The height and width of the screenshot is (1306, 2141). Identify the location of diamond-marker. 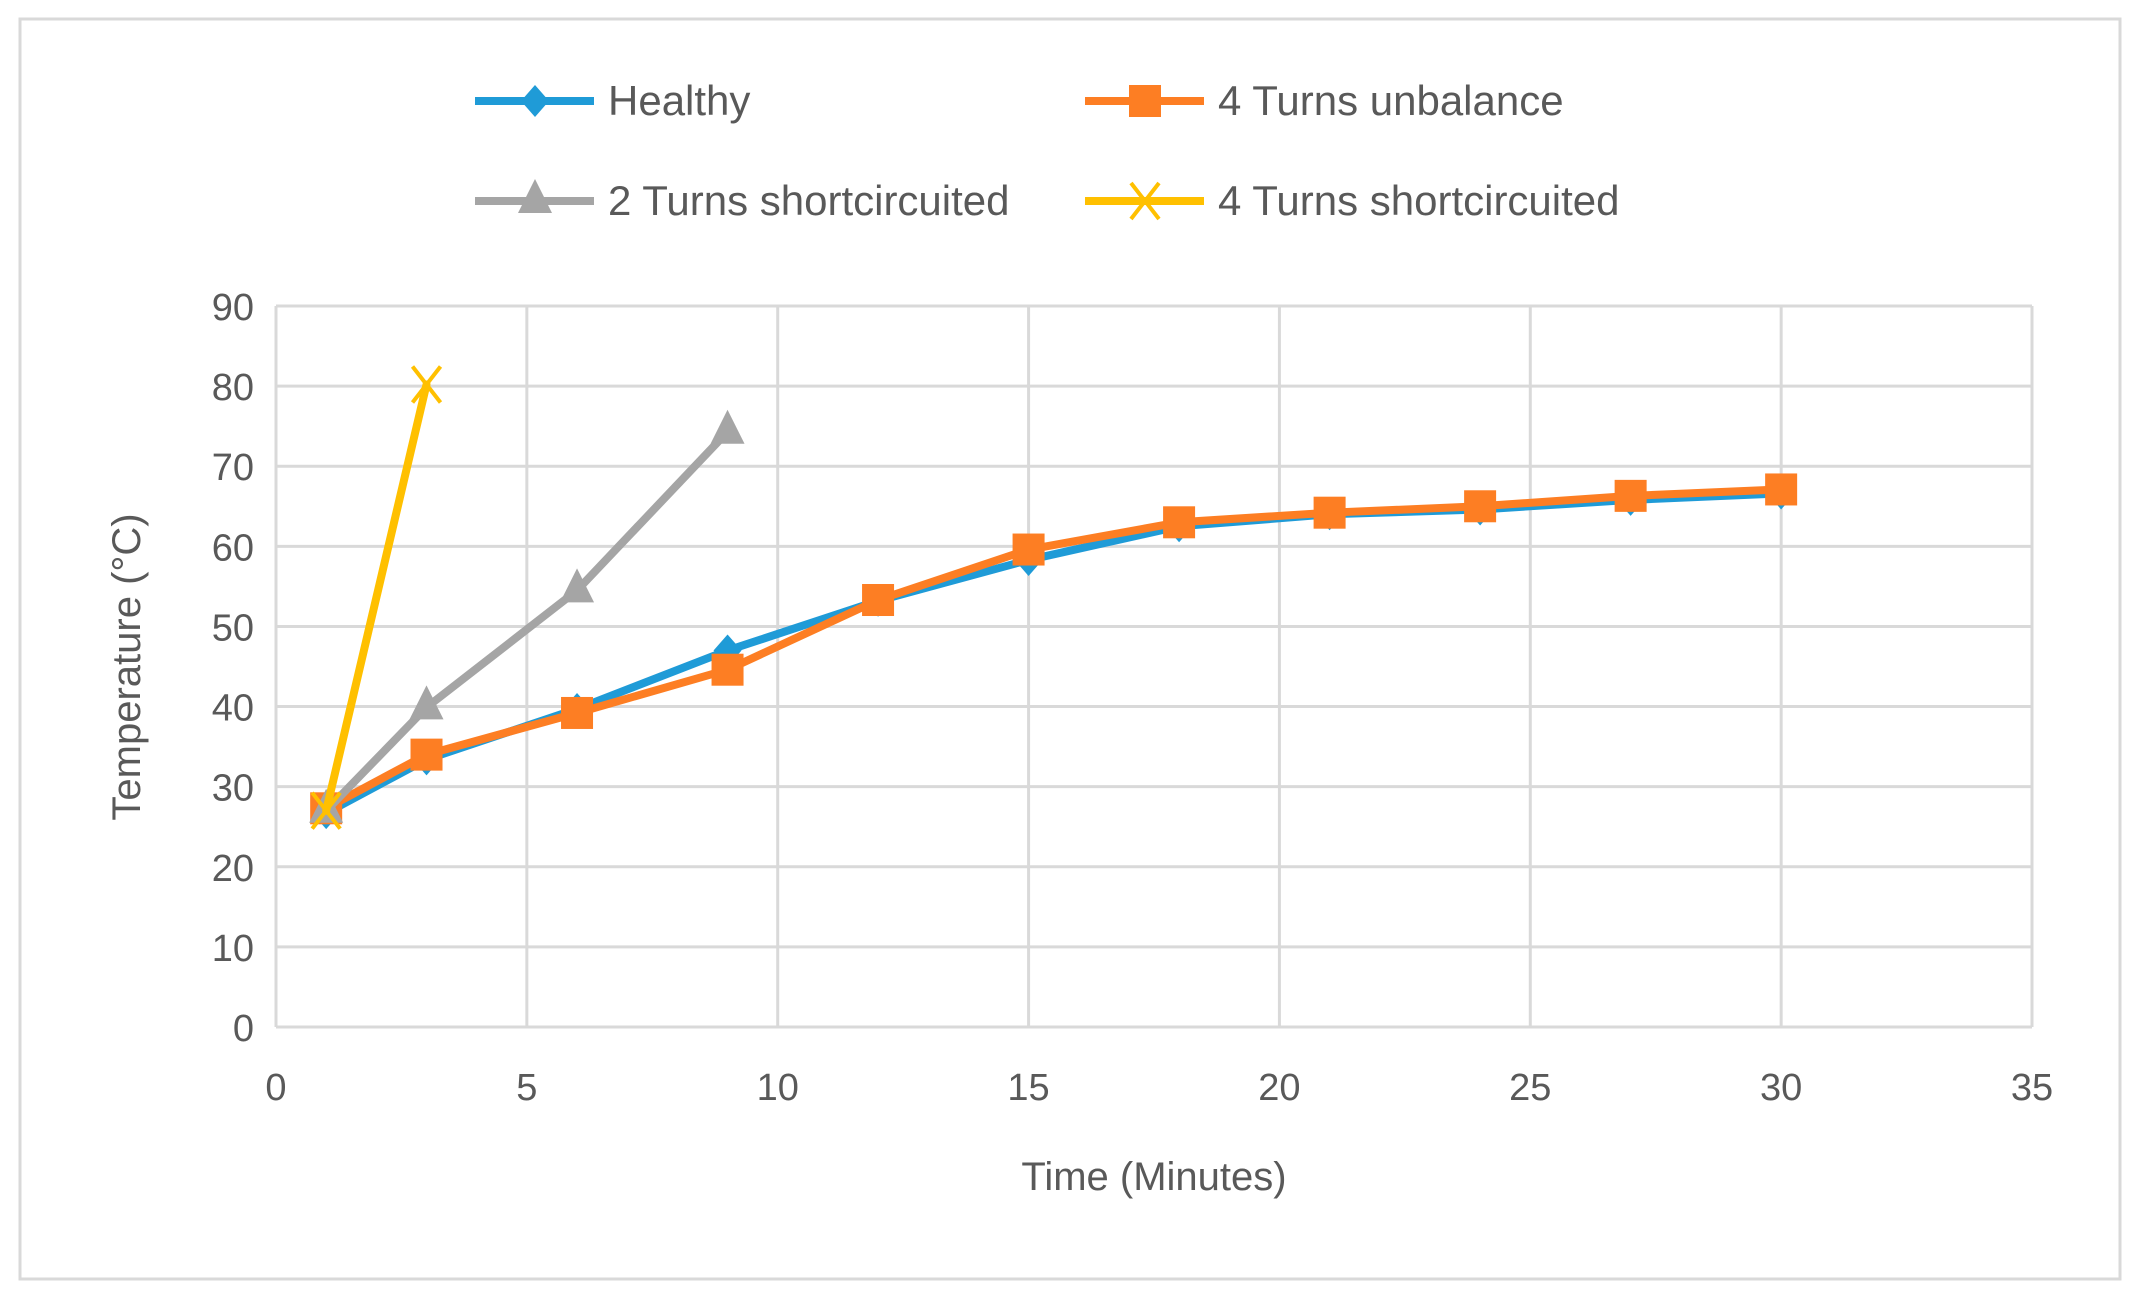
(535, 101).